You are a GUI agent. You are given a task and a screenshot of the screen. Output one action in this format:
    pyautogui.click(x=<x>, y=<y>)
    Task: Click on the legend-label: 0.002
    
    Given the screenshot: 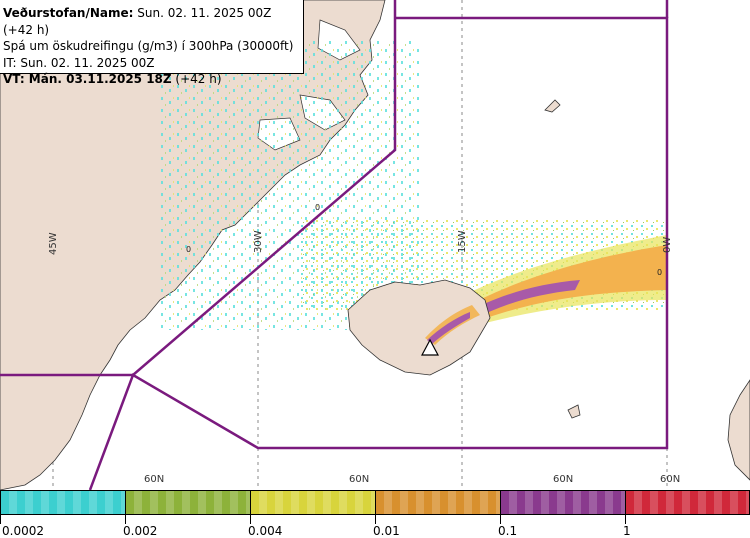 What is the action you would take?
    pyautogui.click(x=140, y=531)
    